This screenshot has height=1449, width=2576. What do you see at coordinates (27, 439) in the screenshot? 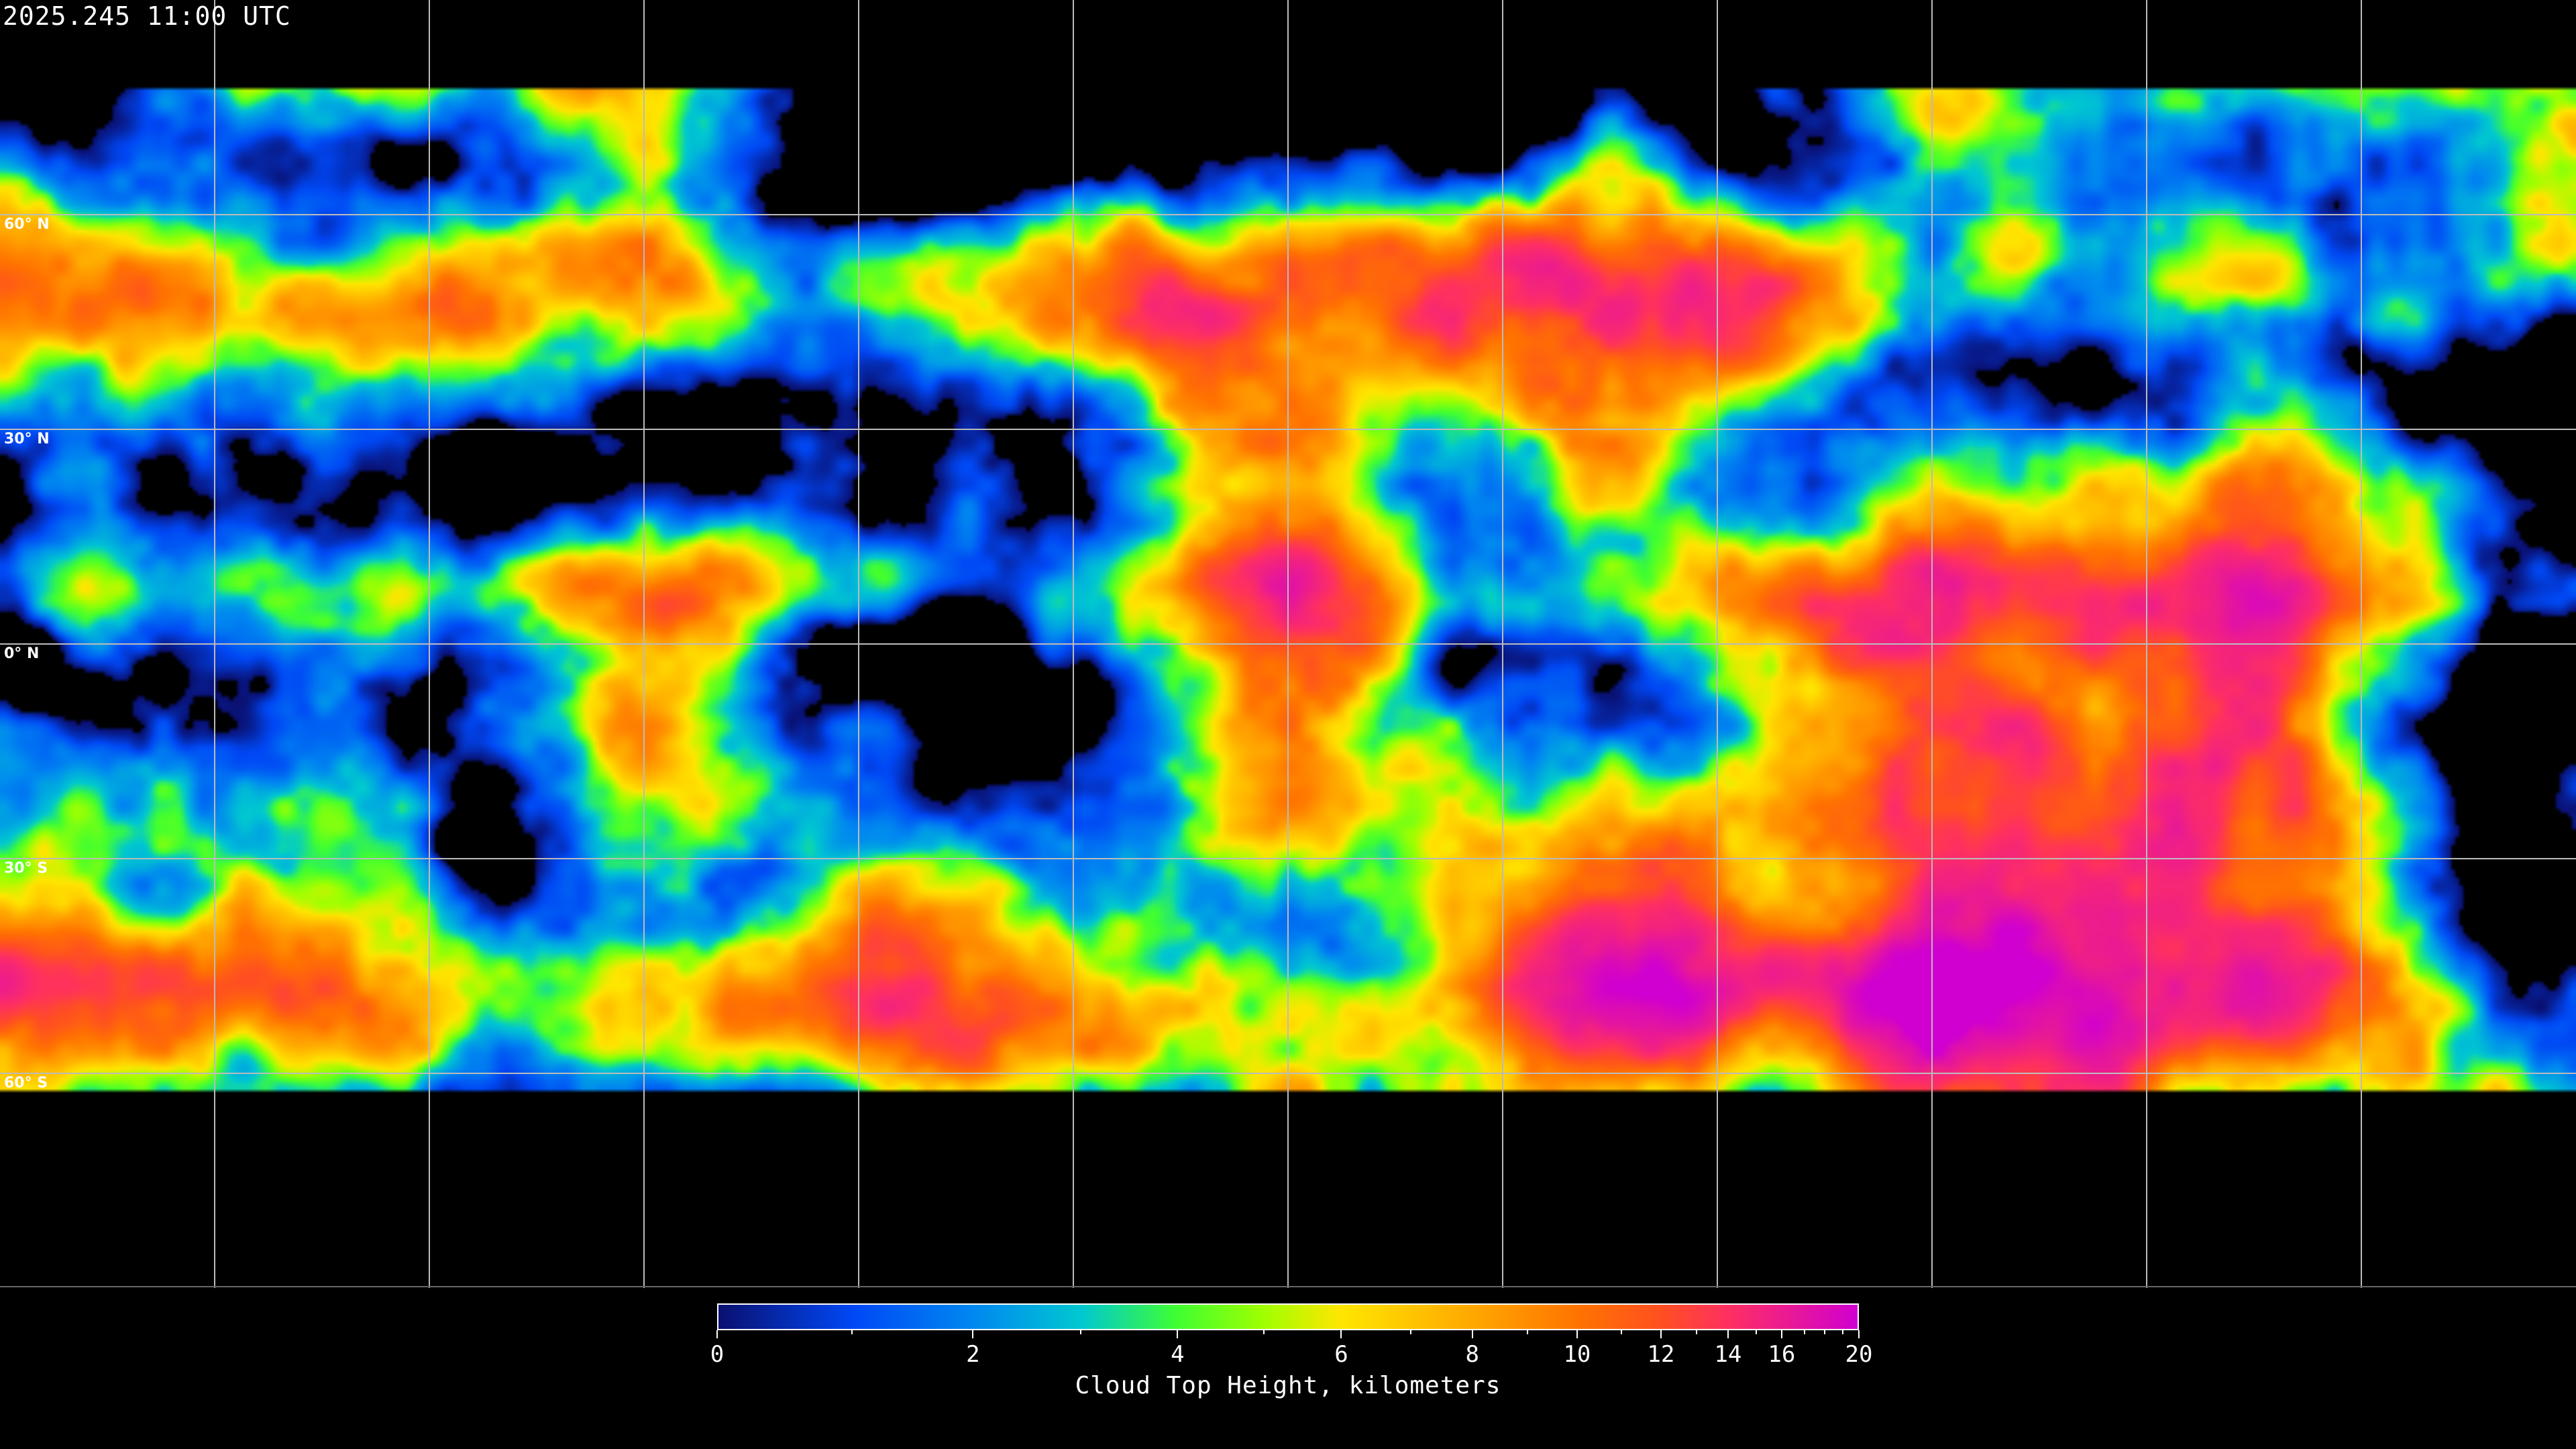
I see `latitude-label: 30° N` at bounding box center [27, 439].